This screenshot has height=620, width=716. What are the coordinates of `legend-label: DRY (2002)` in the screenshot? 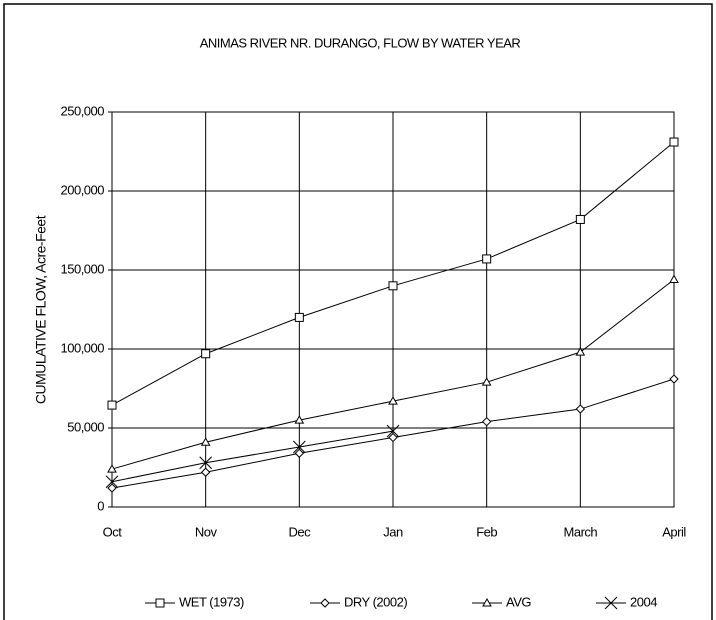 It's located at (375, 601).